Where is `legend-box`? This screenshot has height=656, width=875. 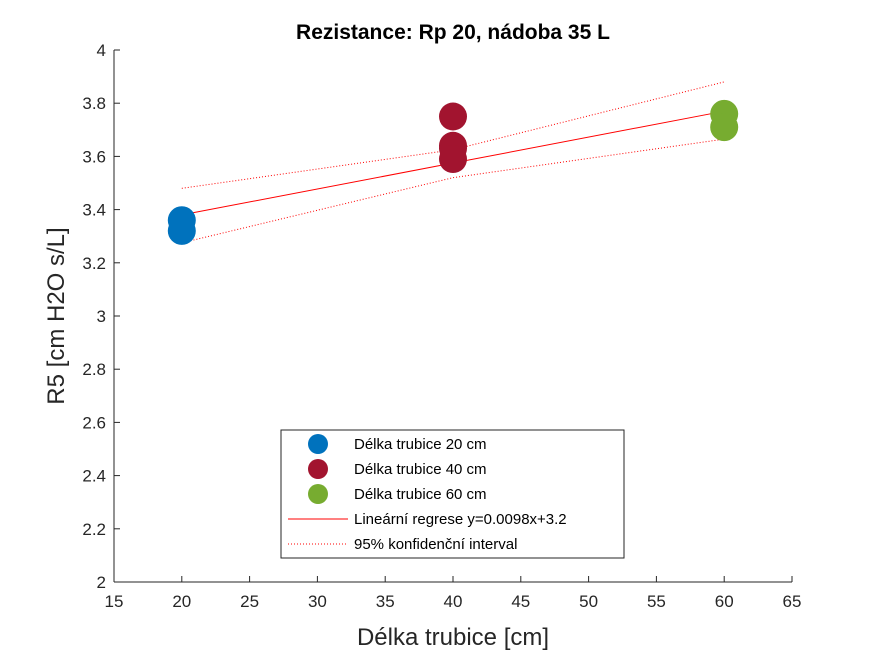
legend-box is located at coordinates (452, 494).